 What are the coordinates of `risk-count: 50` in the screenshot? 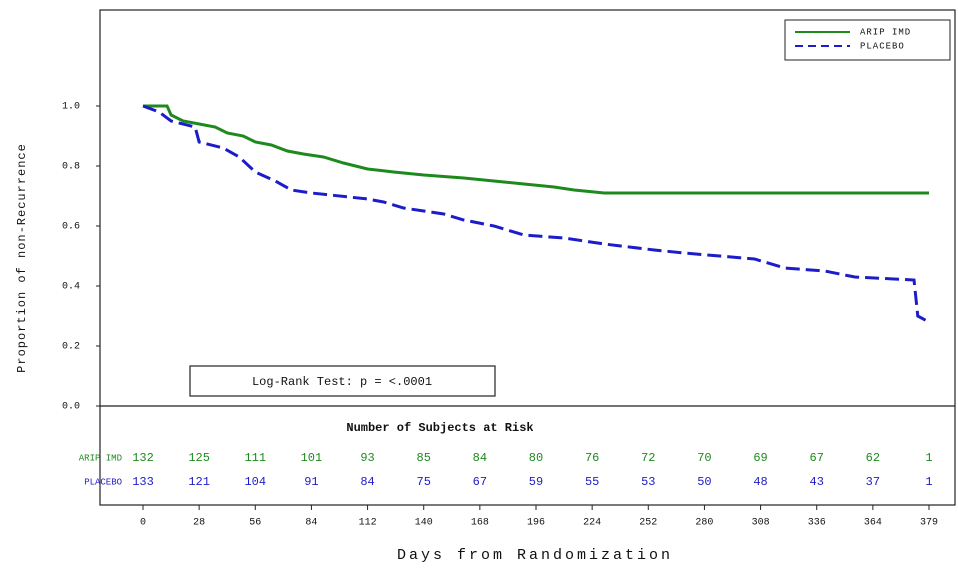 It's located at (704, 482).